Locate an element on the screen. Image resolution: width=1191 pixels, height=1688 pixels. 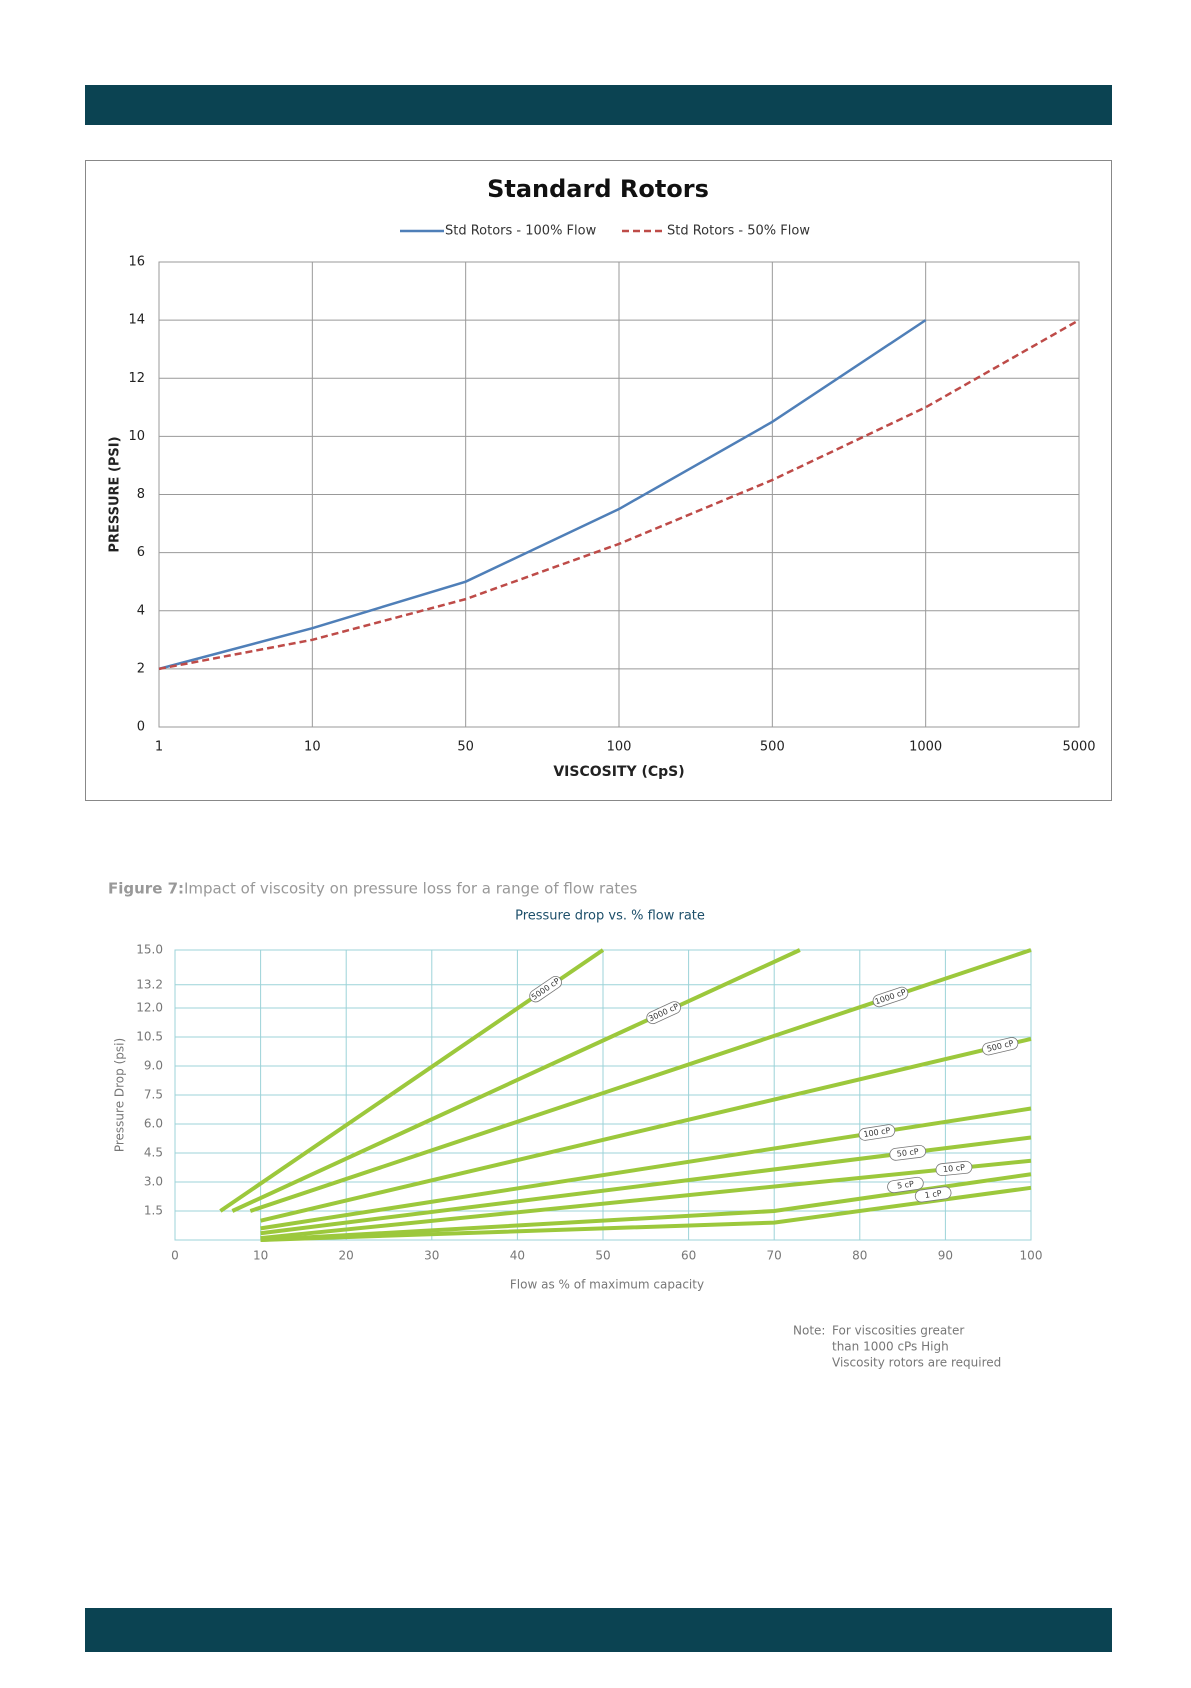
y-tick-label: 14 is located at coordinates (136, 320).